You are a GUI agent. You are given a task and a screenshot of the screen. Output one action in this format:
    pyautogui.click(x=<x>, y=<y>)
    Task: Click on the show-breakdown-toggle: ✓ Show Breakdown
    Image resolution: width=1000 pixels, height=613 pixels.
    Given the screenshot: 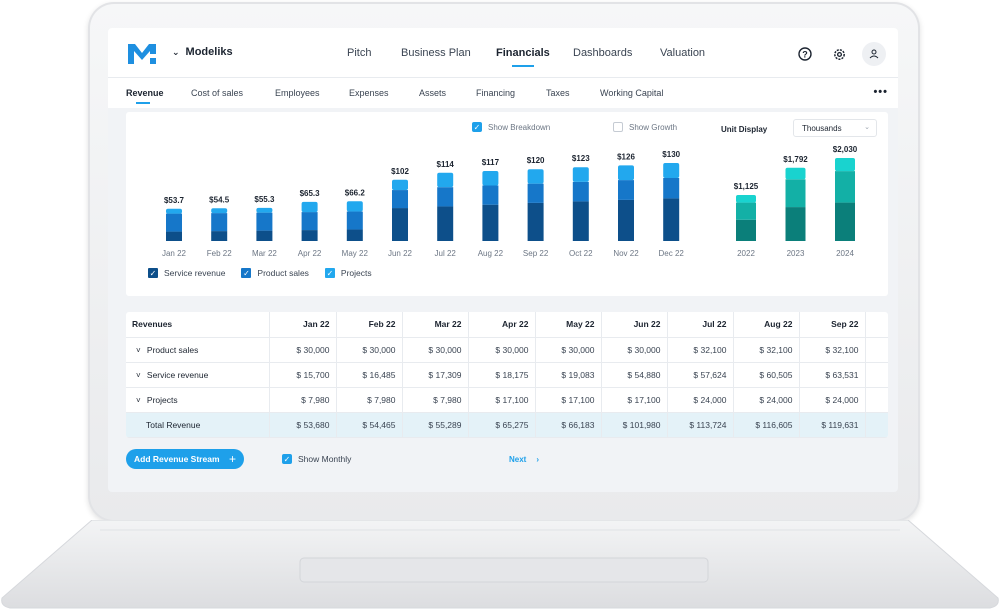 What is the action you would take?
    pyautogui.click(x=511, y=127)
    